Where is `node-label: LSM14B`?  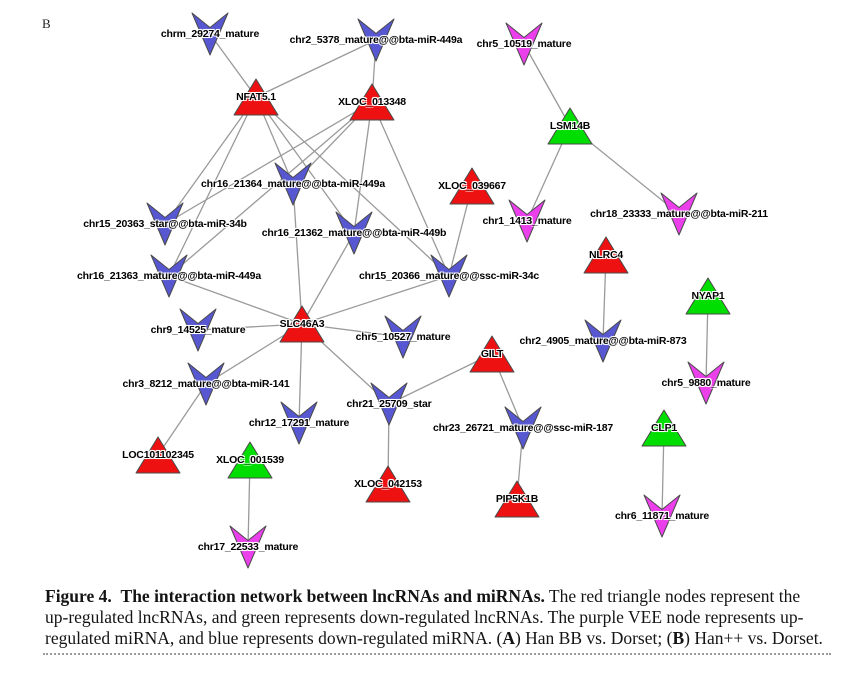 node-label: LSM14B is located at coordinates (570, 126).